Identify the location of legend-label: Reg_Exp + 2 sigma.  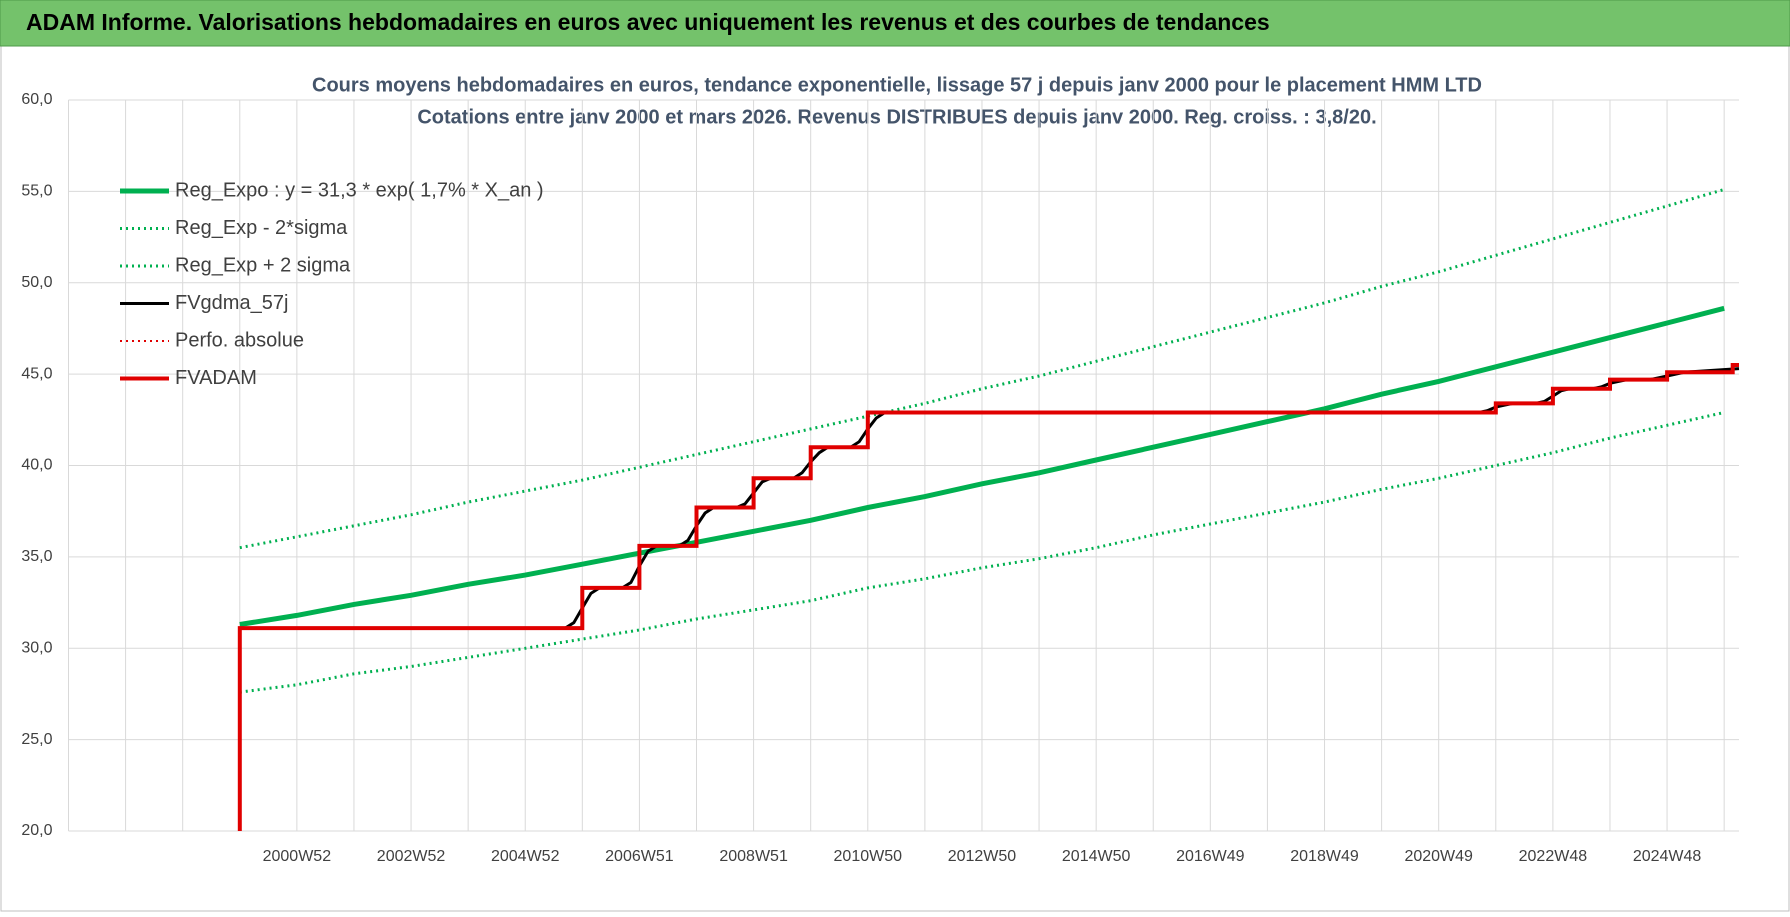
(263, 265).